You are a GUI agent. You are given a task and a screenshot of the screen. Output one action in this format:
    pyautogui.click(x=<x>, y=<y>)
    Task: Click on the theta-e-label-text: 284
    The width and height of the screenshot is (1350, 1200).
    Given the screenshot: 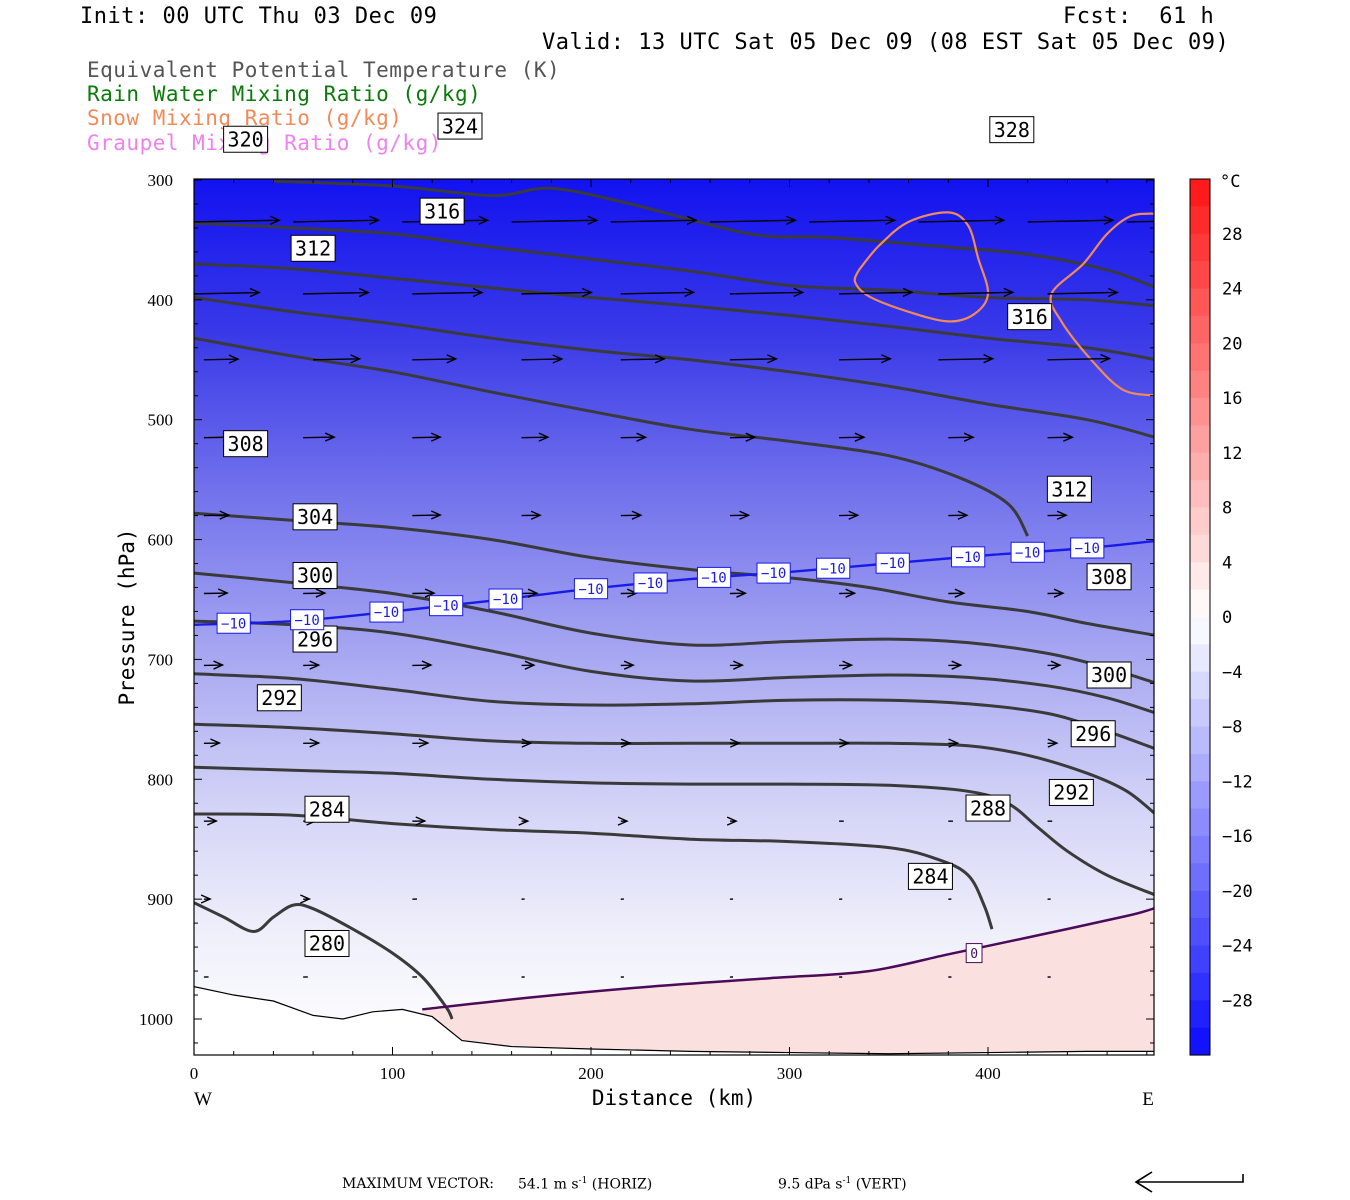 What is the action you would take?
    pyautogui.click(x=930, y=877)
    